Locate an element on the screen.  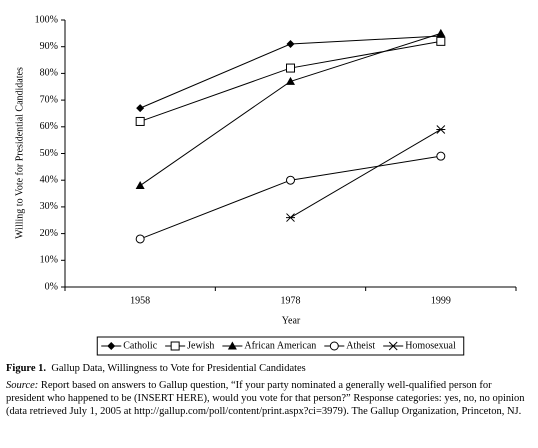
y-tick-label: 90% is located at coordinates (49, 46).